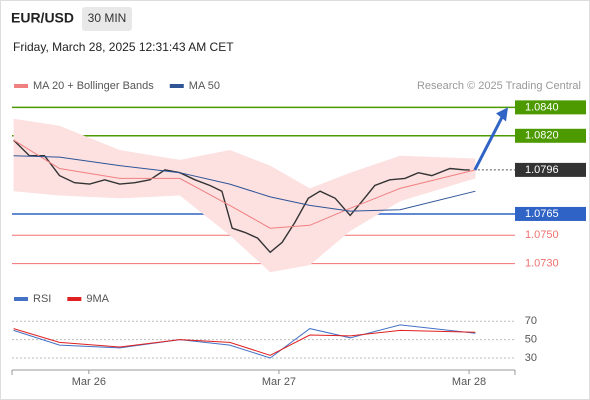 The image size is (590, 400). What do you see at coordinates (499, 86) in the screenshot?
I see `credit: Research © 2025 Trading Central` at bounding box center [499, 86].